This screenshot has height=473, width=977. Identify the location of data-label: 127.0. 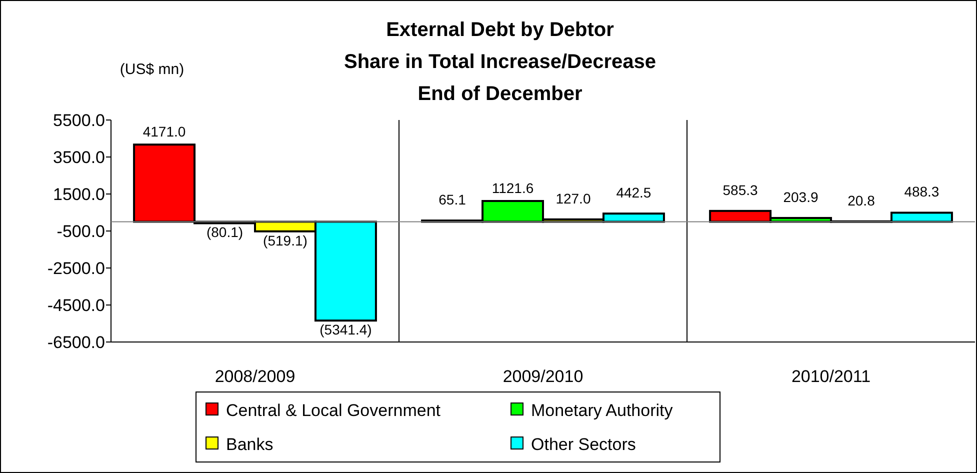
(573, 198).